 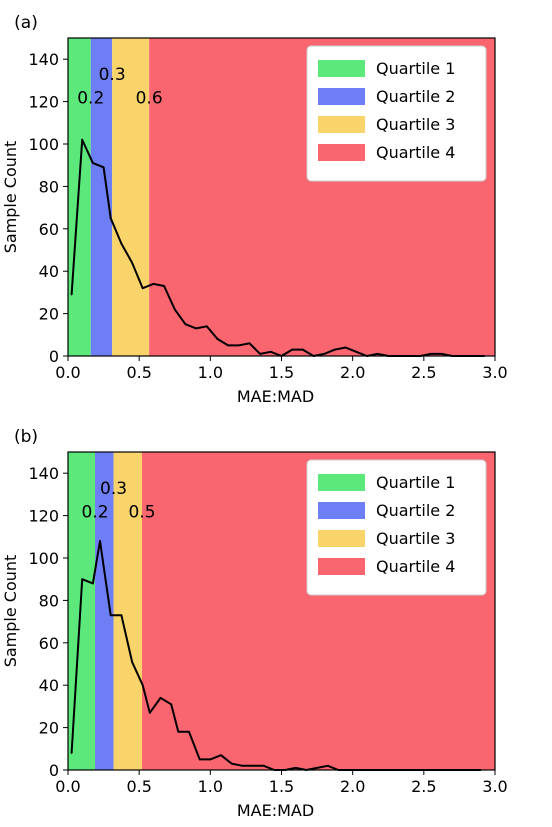 I want to click on legend-label: Quartile 2, so click(x=415, y=510).